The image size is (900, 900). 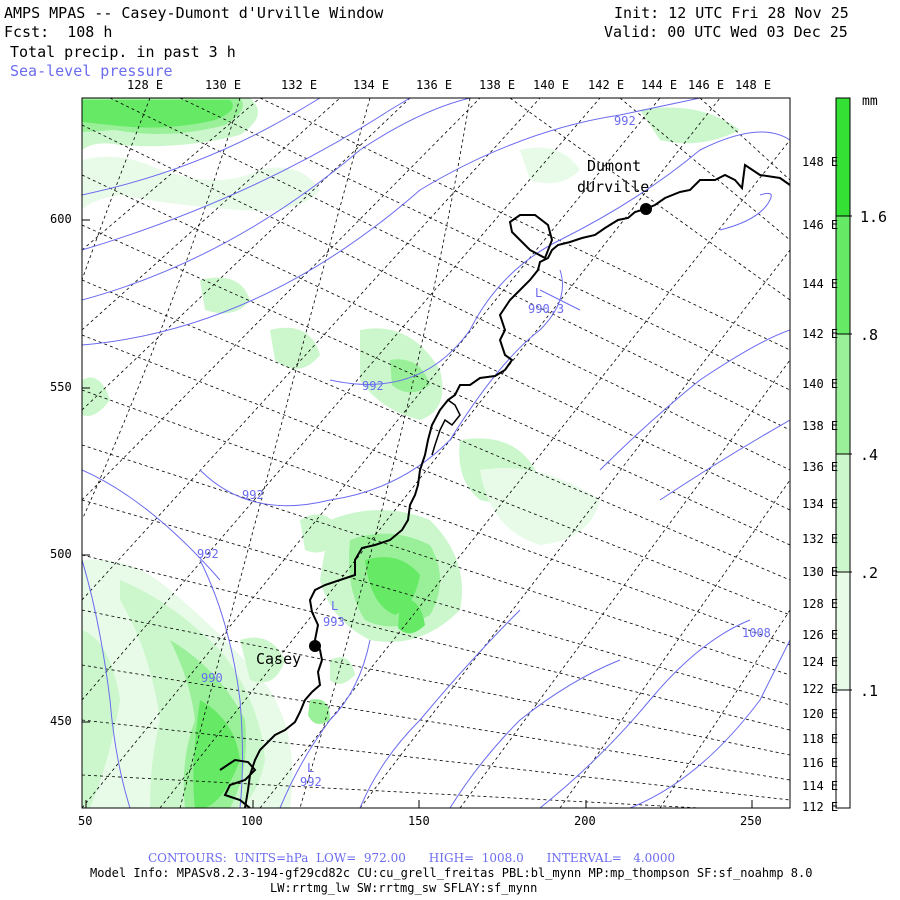 What do you see at coordinates (223, 85) in the screenshot?
I see `top-lon-tick: 130 E` at bounding box center [223, 85].